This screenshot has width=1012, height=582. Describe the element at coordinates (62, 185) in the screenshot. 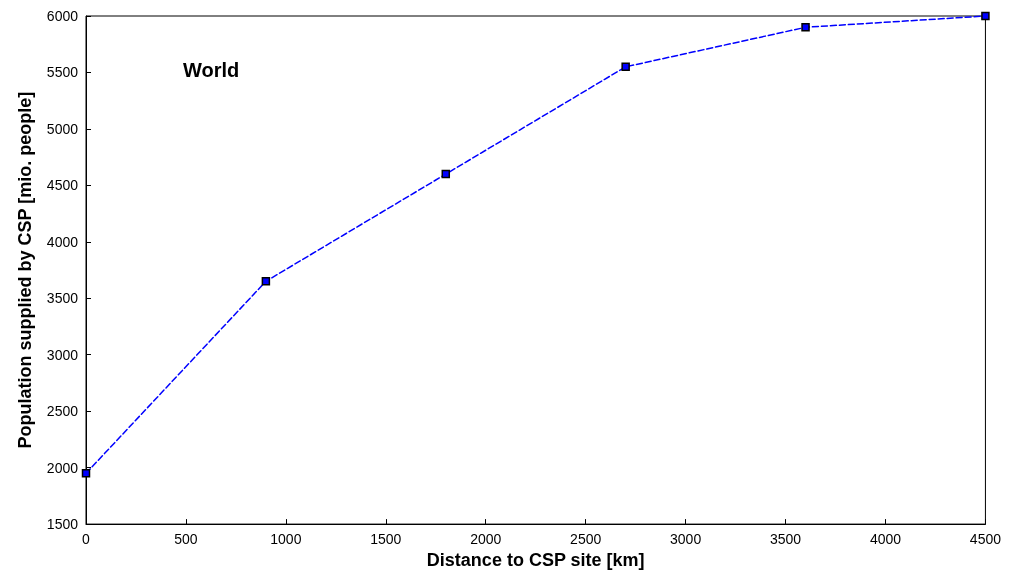

I see `y-tick-label: 4500` at that location.